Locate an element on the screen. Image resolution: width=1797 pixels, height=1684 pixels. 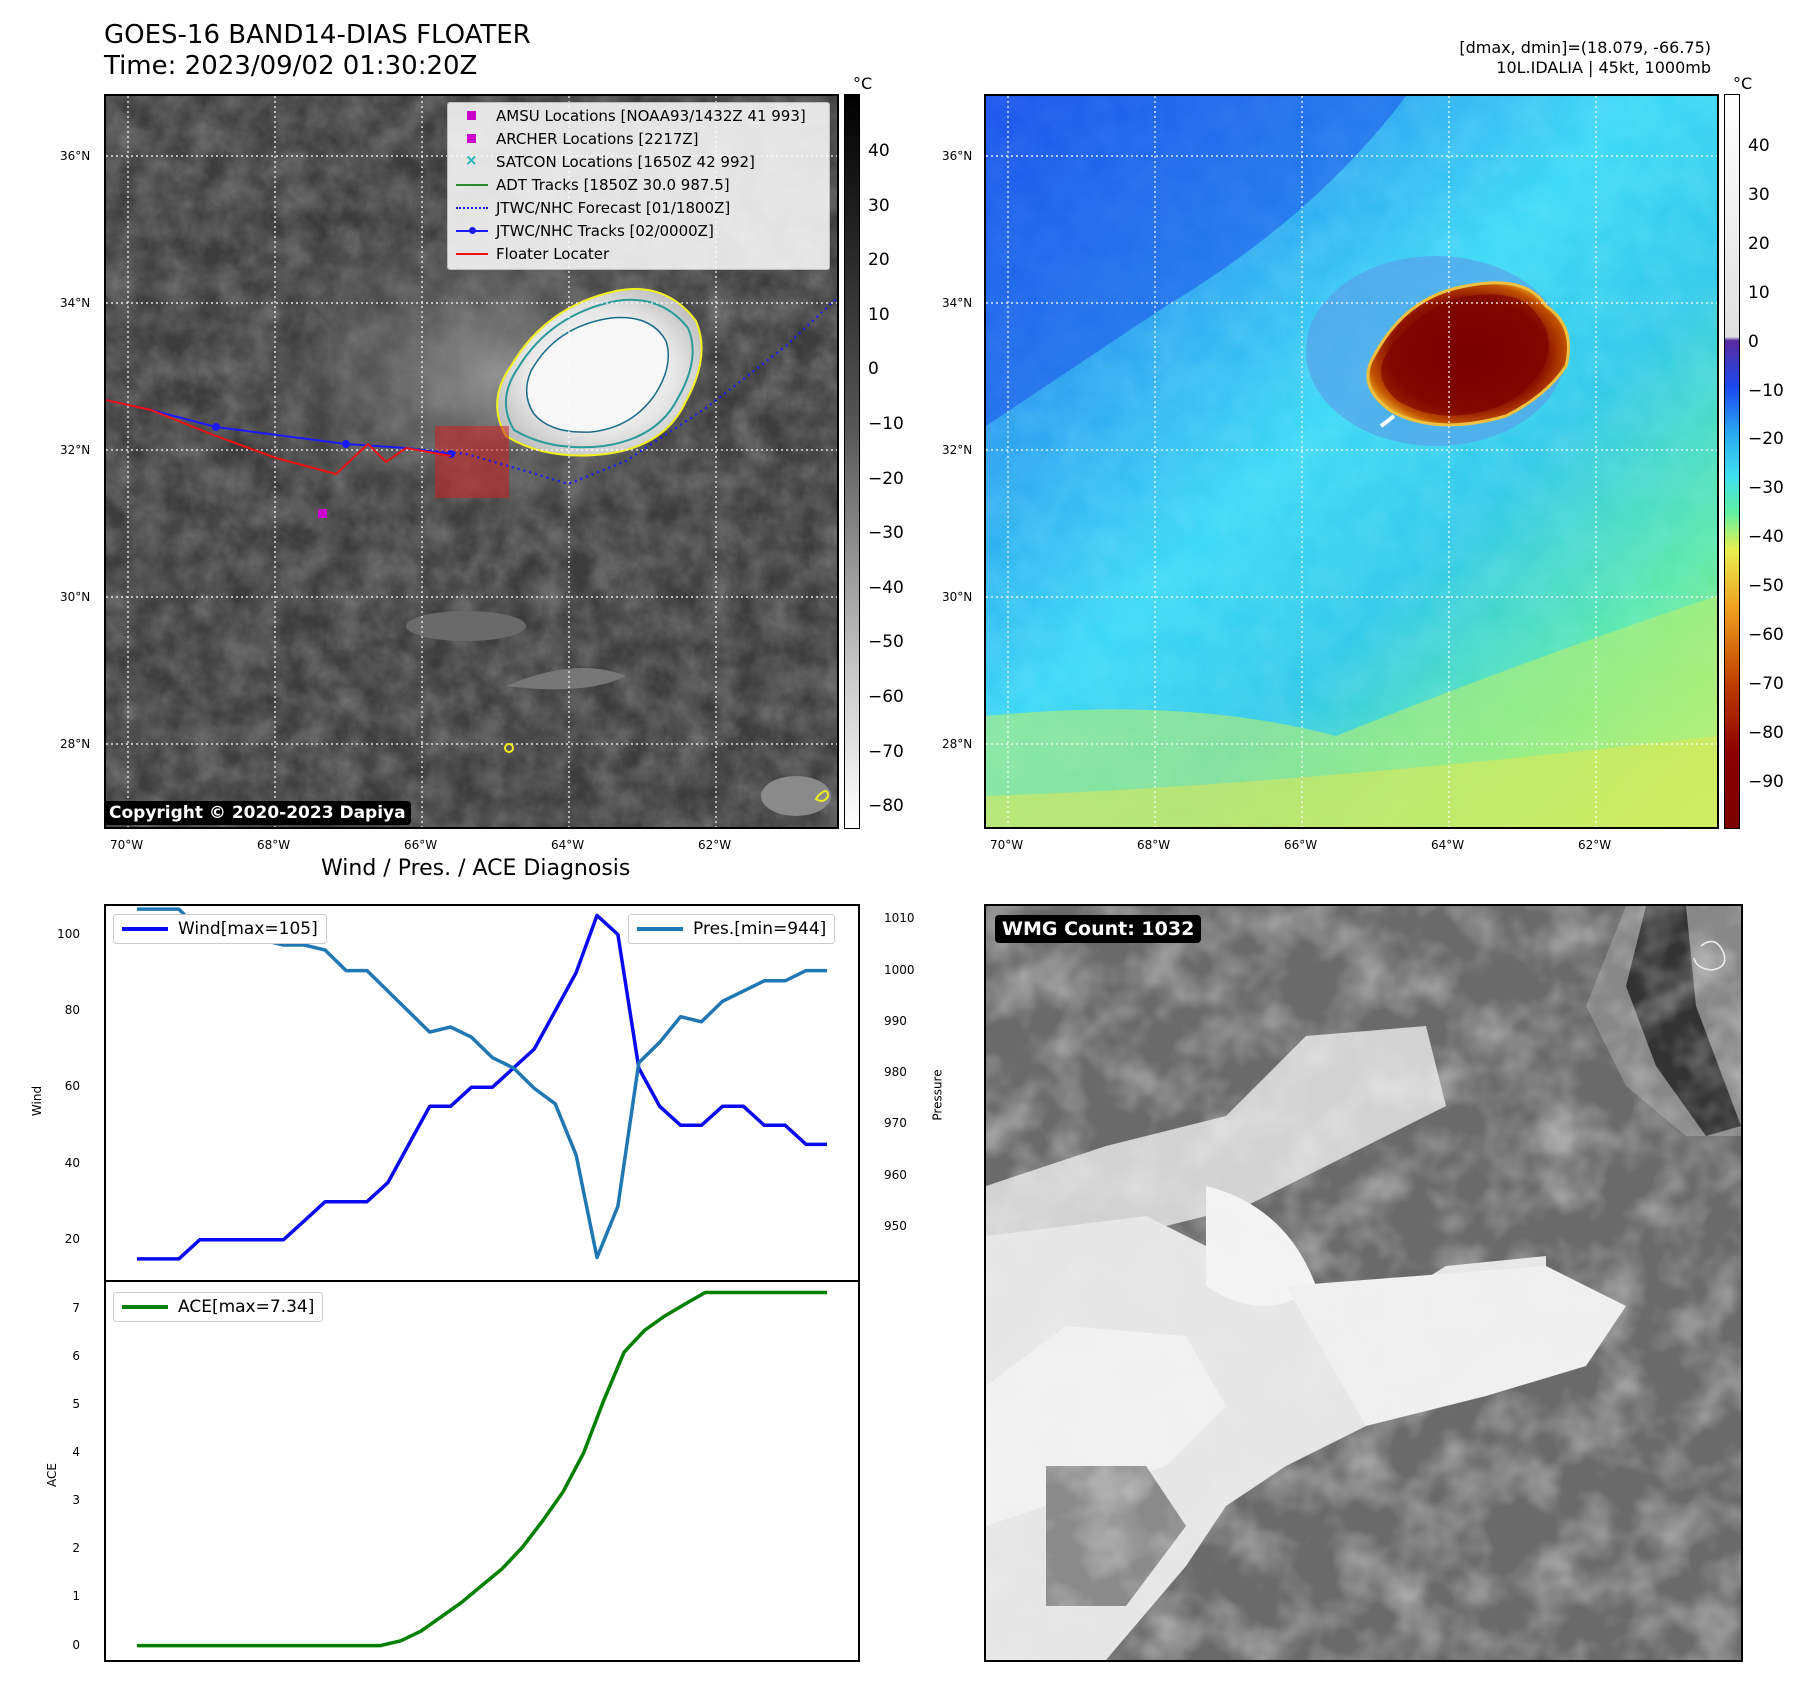
legend-satcon: × SATCON Locations [1650Z 42 992] is located at coordinates (610, 161).